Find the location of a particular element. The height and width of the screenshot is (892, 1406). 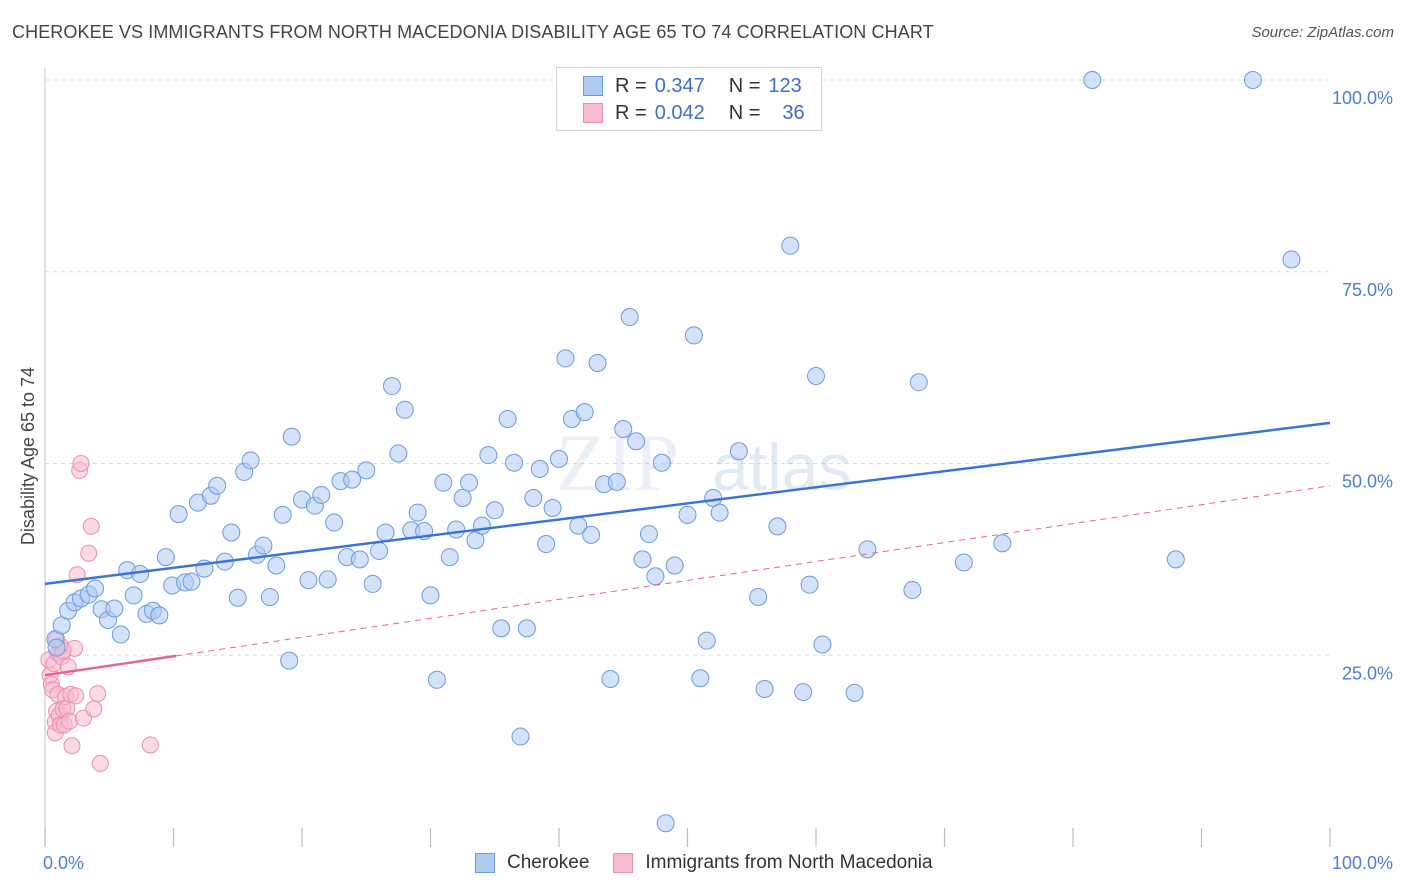

y-tick-label: 25.0% is located at coordinates (1367, 673).